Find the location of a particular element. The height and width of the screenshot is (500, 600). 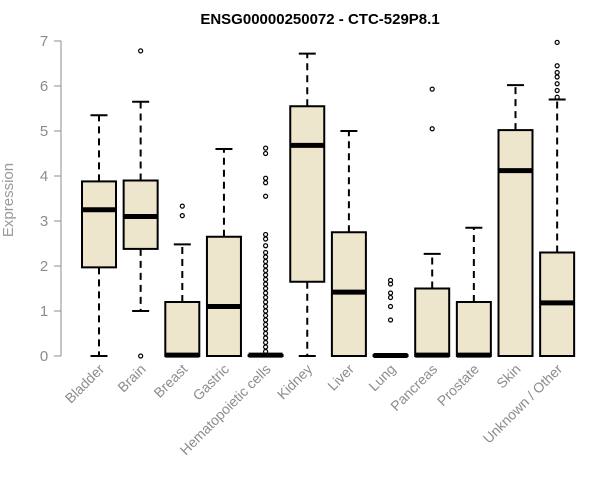

box-skin is located at coordinates (515, 220).